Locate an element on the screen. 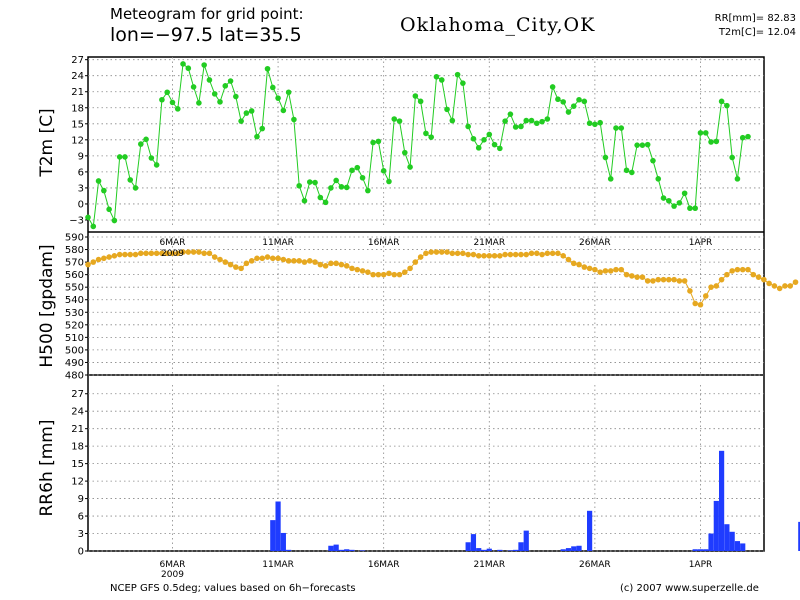  y-tick-label: 9 is located at coordinates (81, 156).